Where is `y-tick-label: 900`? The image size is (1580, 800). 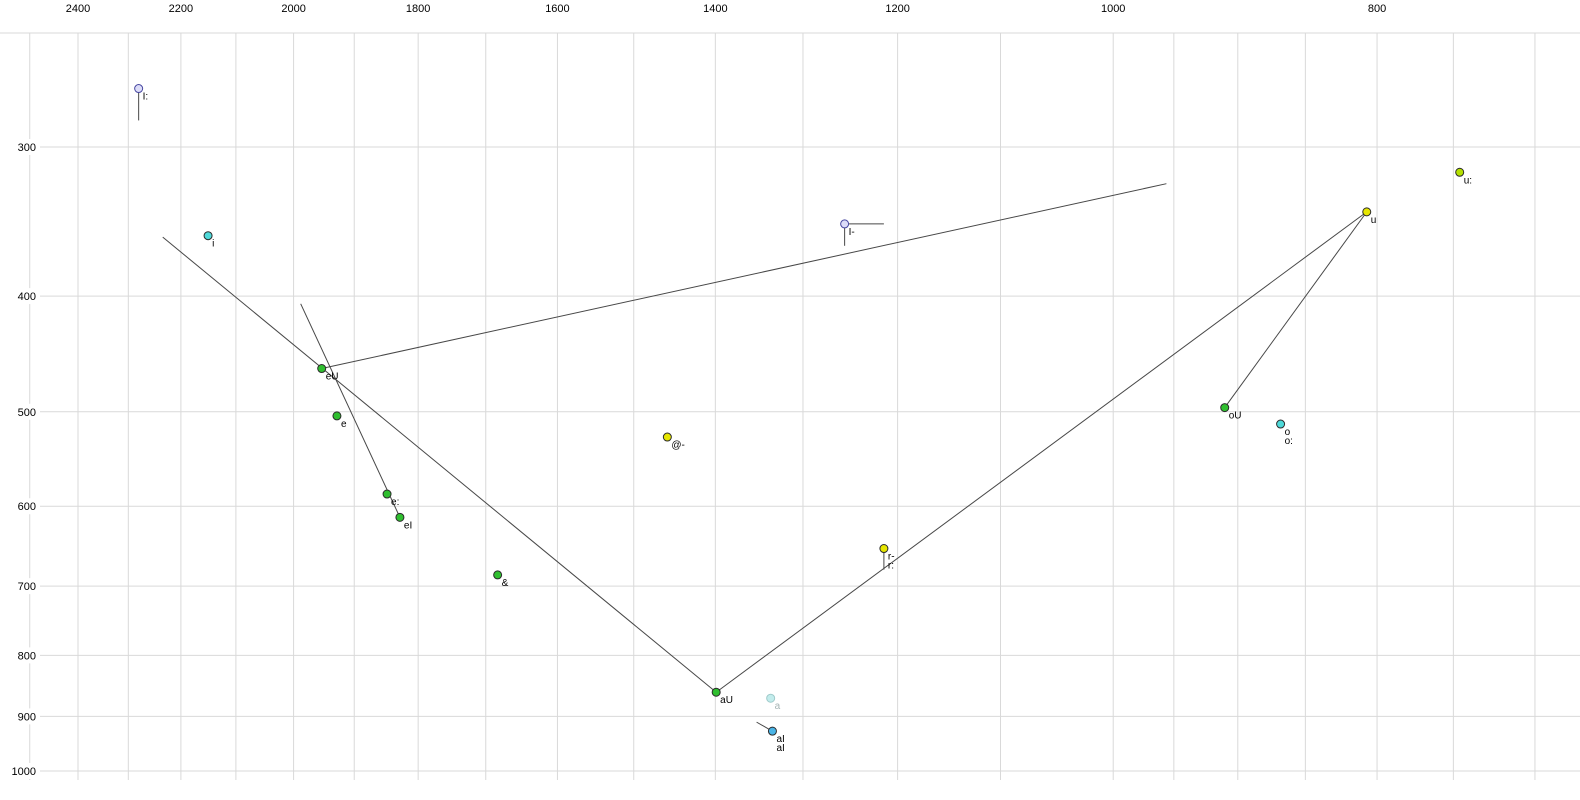 y-tick-label: 900 is located at coordinates (27, 717).